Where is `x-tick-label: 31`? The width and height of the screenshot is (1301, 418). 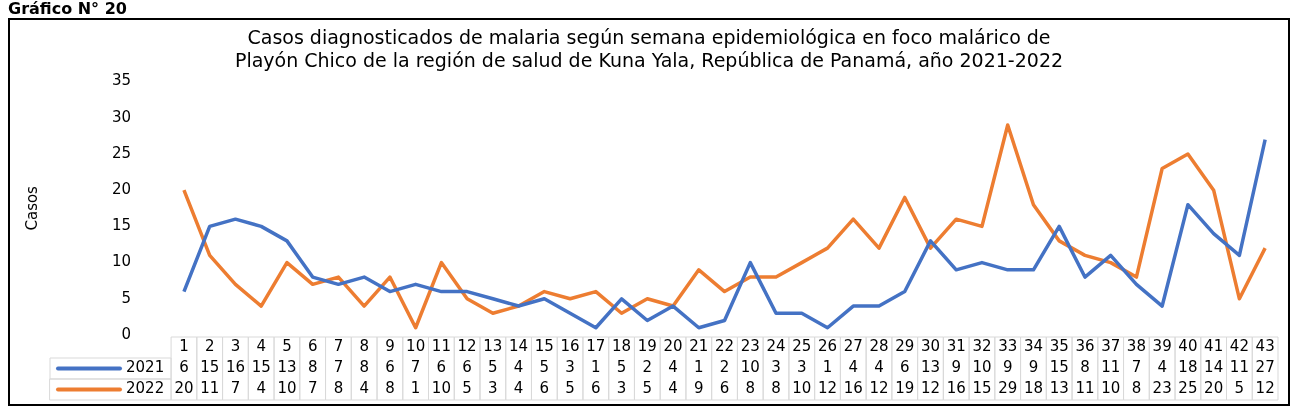 x-tick-label: 31 is located at coordinates (956, 346).